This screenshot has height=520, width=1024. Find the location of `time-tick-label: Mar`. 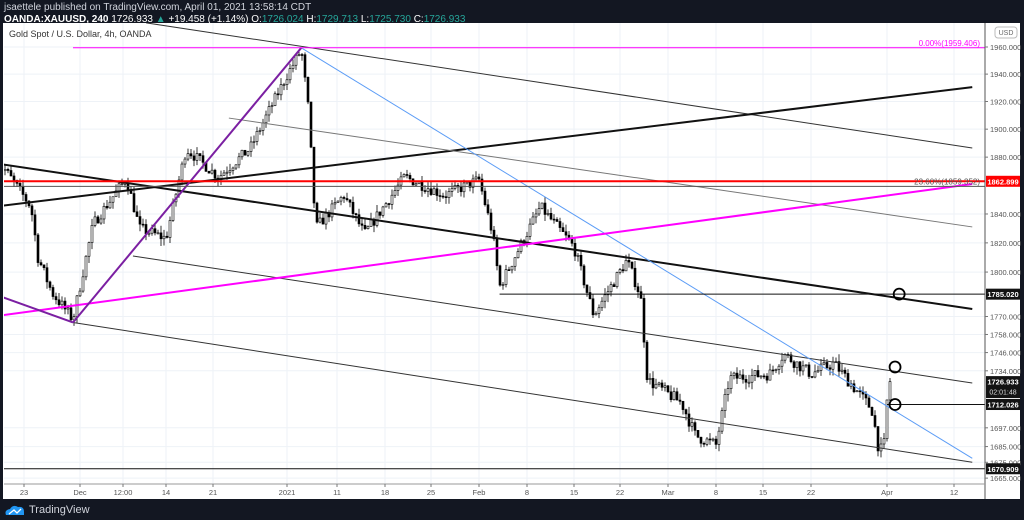

time-tick-label: Mar is located at coordinates (668, 492).